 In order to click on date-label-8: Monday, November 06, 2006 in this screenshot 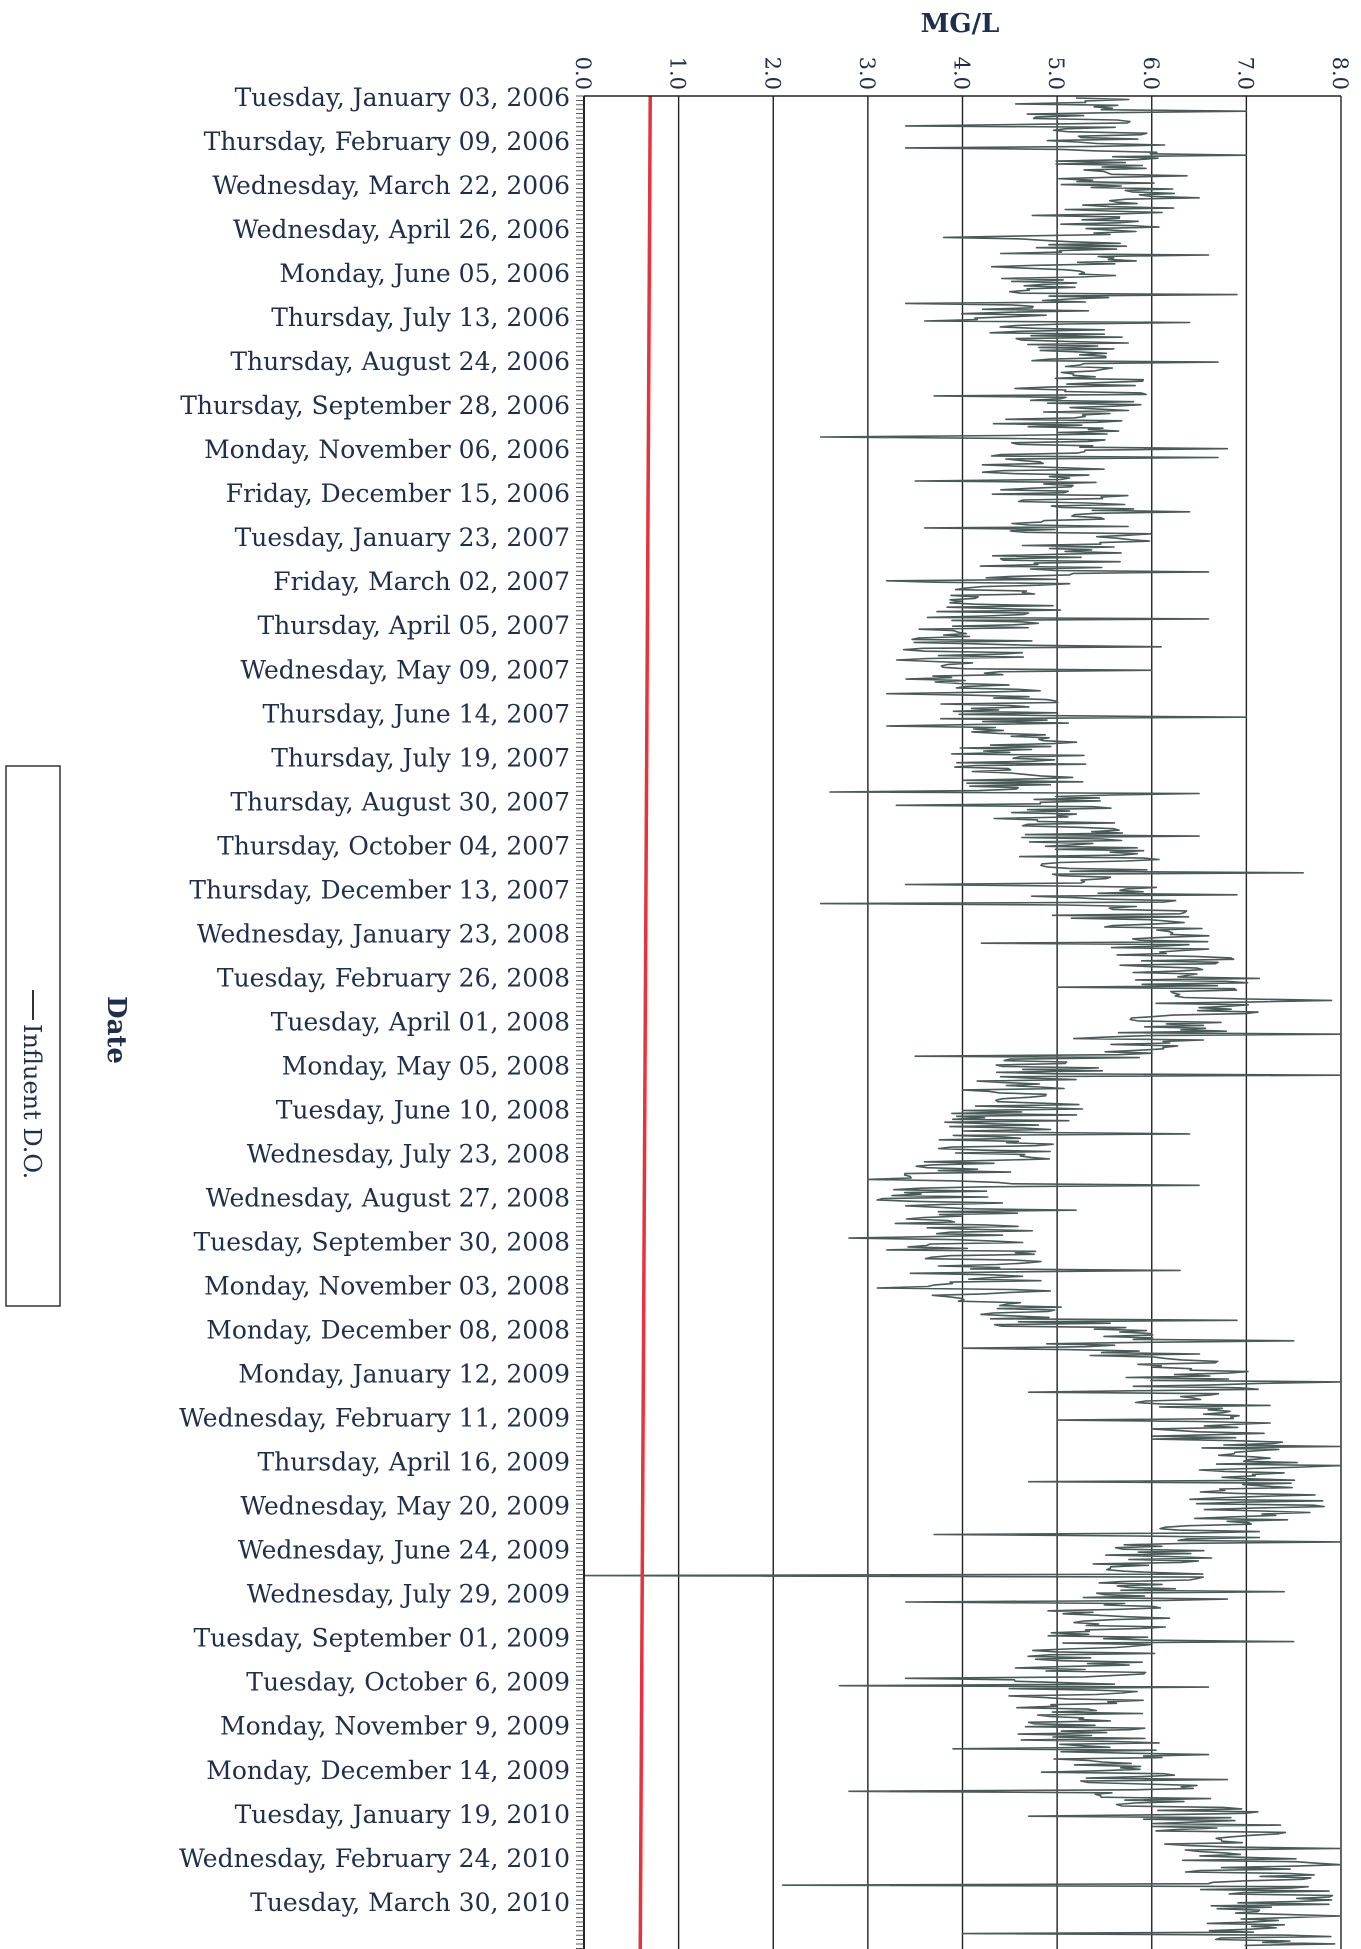, I will do `click(387, 449)`.